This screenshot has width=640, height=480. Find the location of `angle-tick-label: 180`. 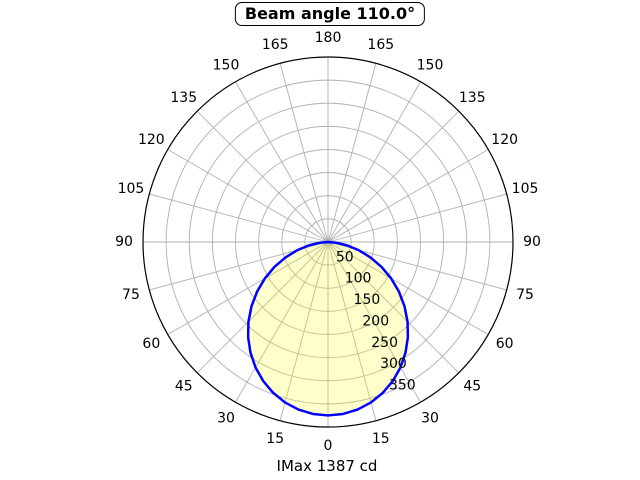

angle-tick-label: 180 is located at coordinates (328, 38).